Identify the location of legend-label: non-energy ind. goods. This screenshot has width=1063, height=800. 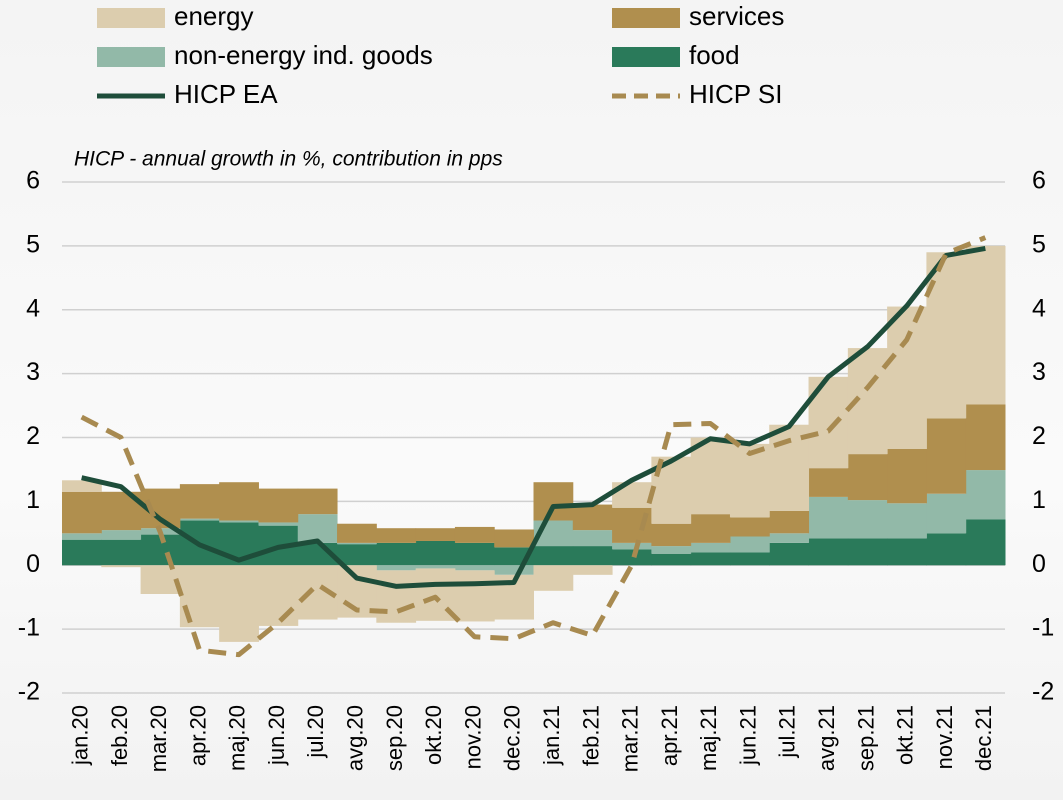
(303, 55).